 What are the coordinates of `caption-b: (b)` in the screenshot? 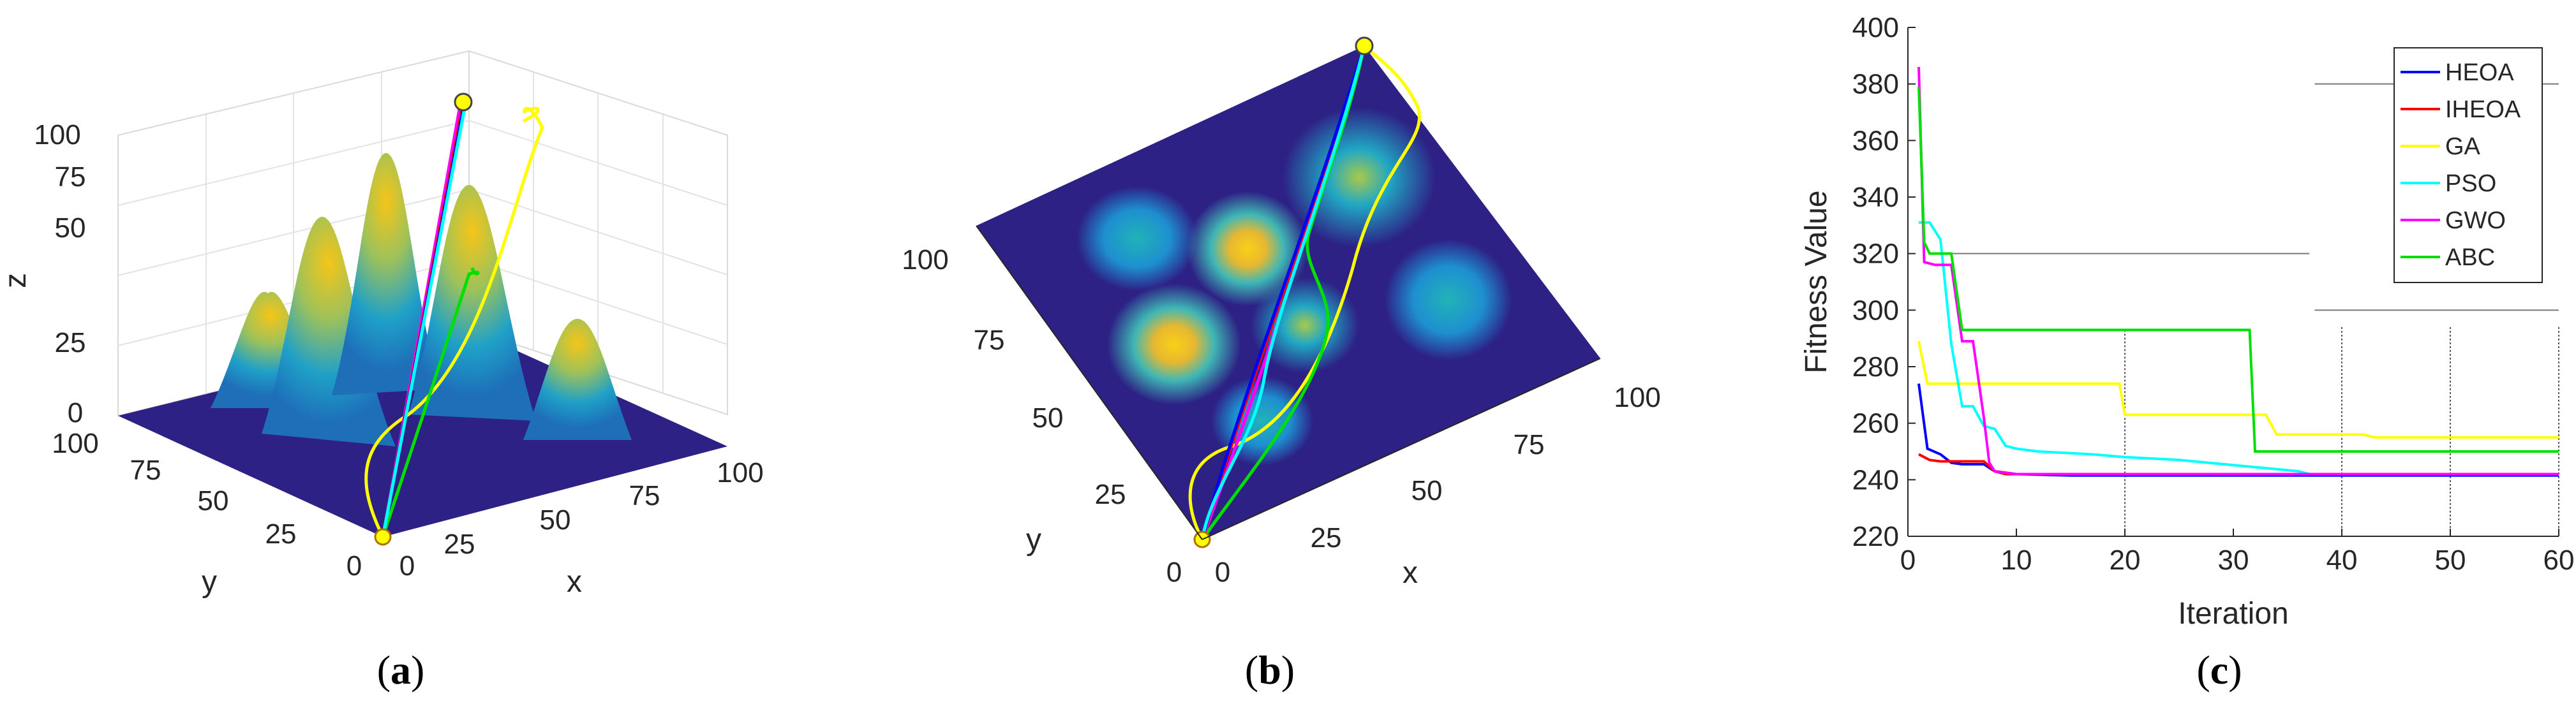 It's located at (1270, 670).